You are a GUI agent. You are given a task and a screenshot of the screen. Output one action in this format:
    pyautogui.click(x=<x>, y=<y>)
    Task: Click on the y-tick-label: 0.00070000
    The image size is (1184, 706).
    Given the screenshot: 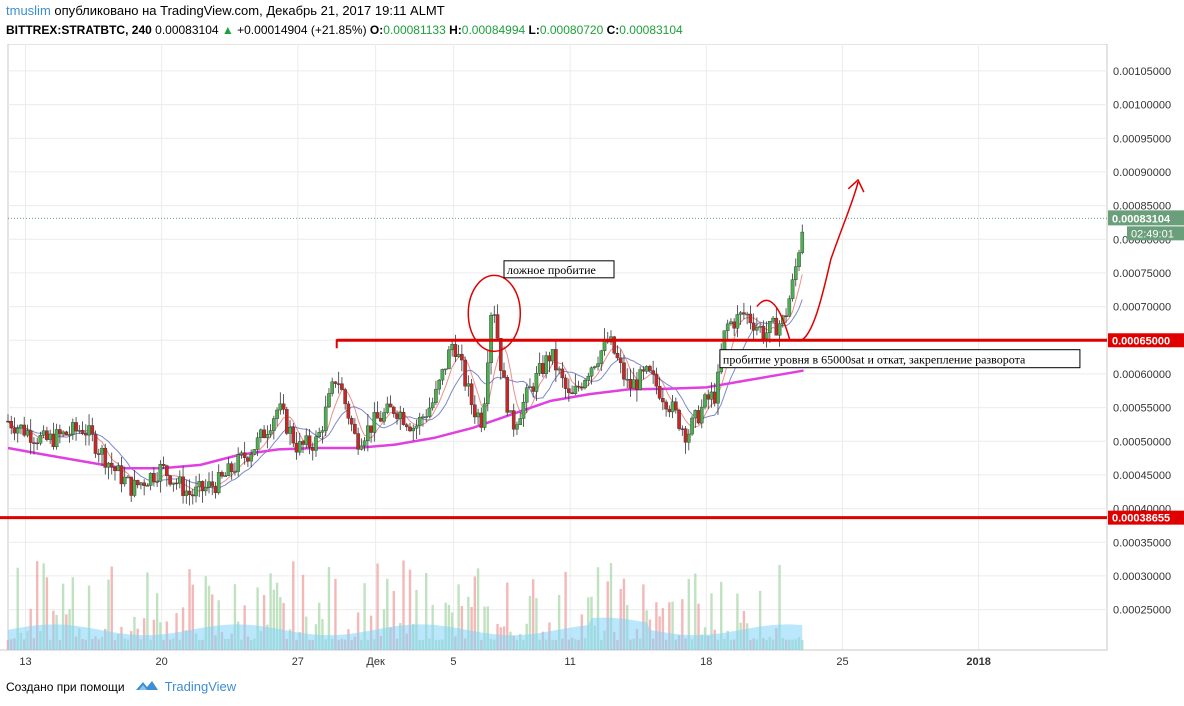 What is the action you would take?
    pyautogui.click(x=1142, y=308)
    